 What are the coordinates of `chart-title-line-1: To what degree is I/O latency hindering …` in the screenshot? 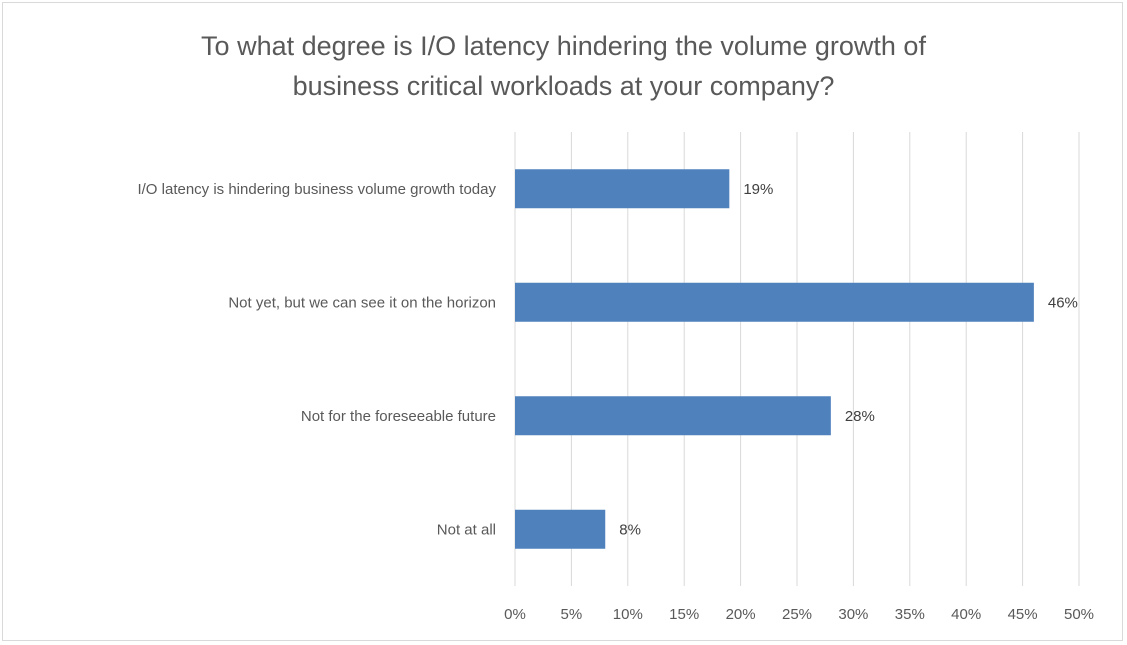 It's located at (563, 46).